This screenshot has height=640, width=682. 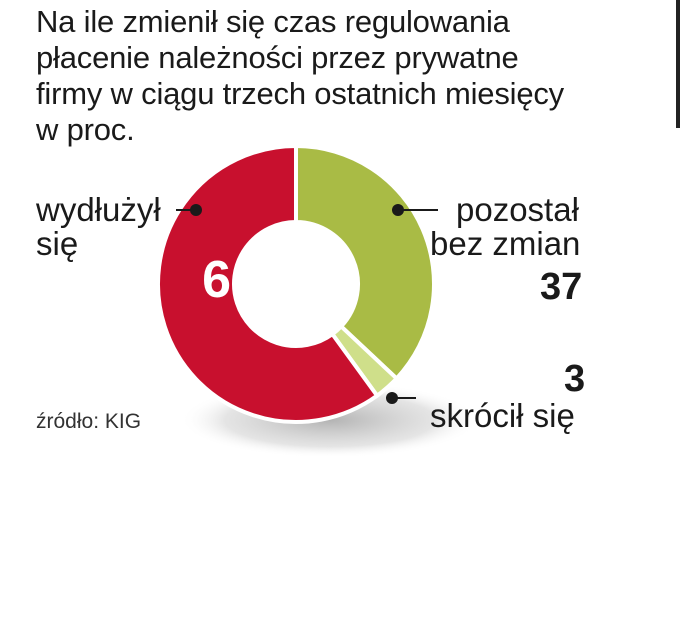 I want to click on slice-longer, so click(x=268, y=283).